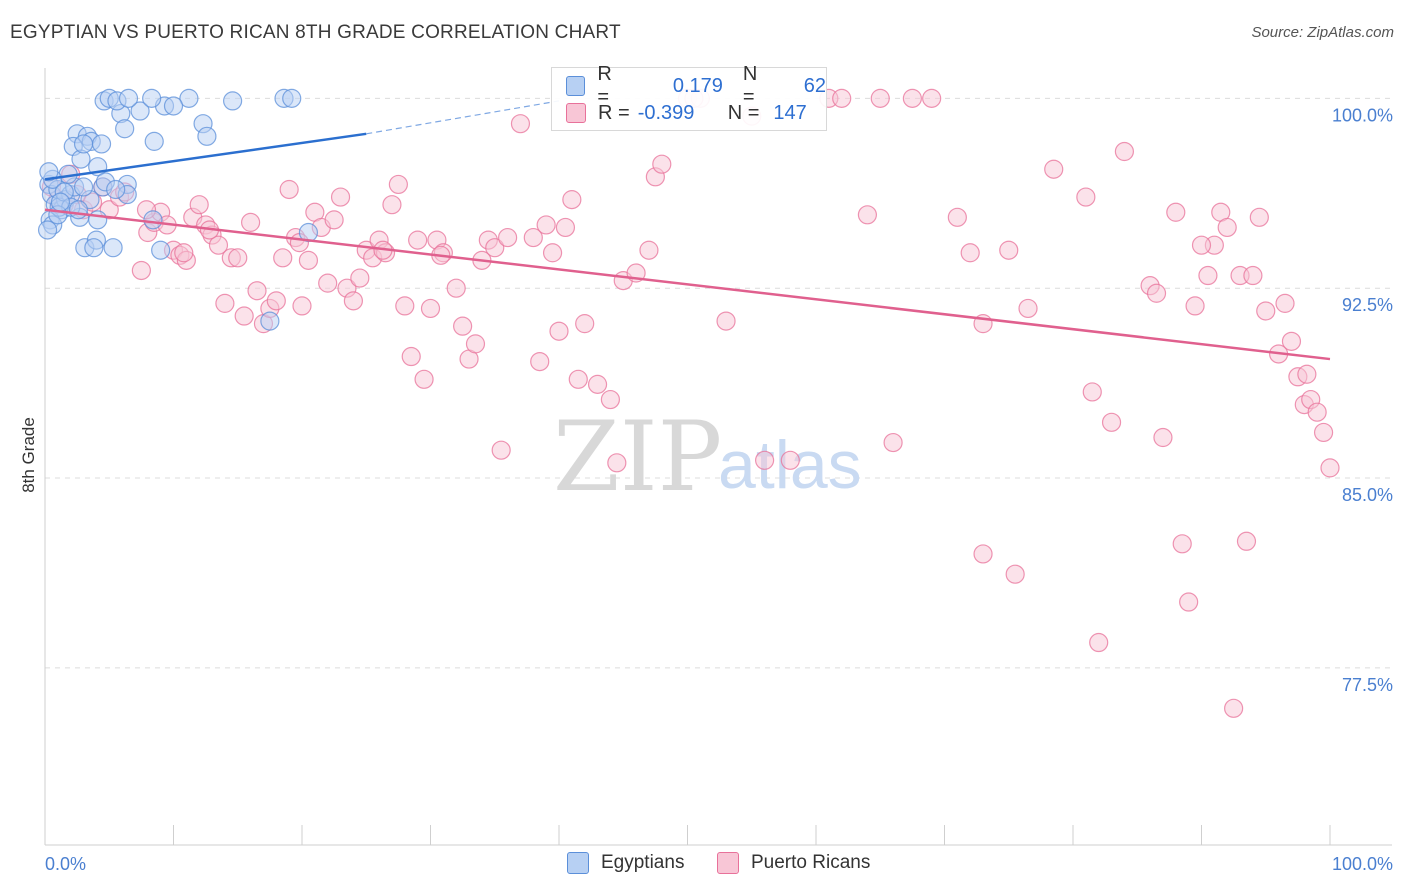 This screenshot has width=1406, height=892. I want to click on legend-r-label: R =, so click(614, 112).